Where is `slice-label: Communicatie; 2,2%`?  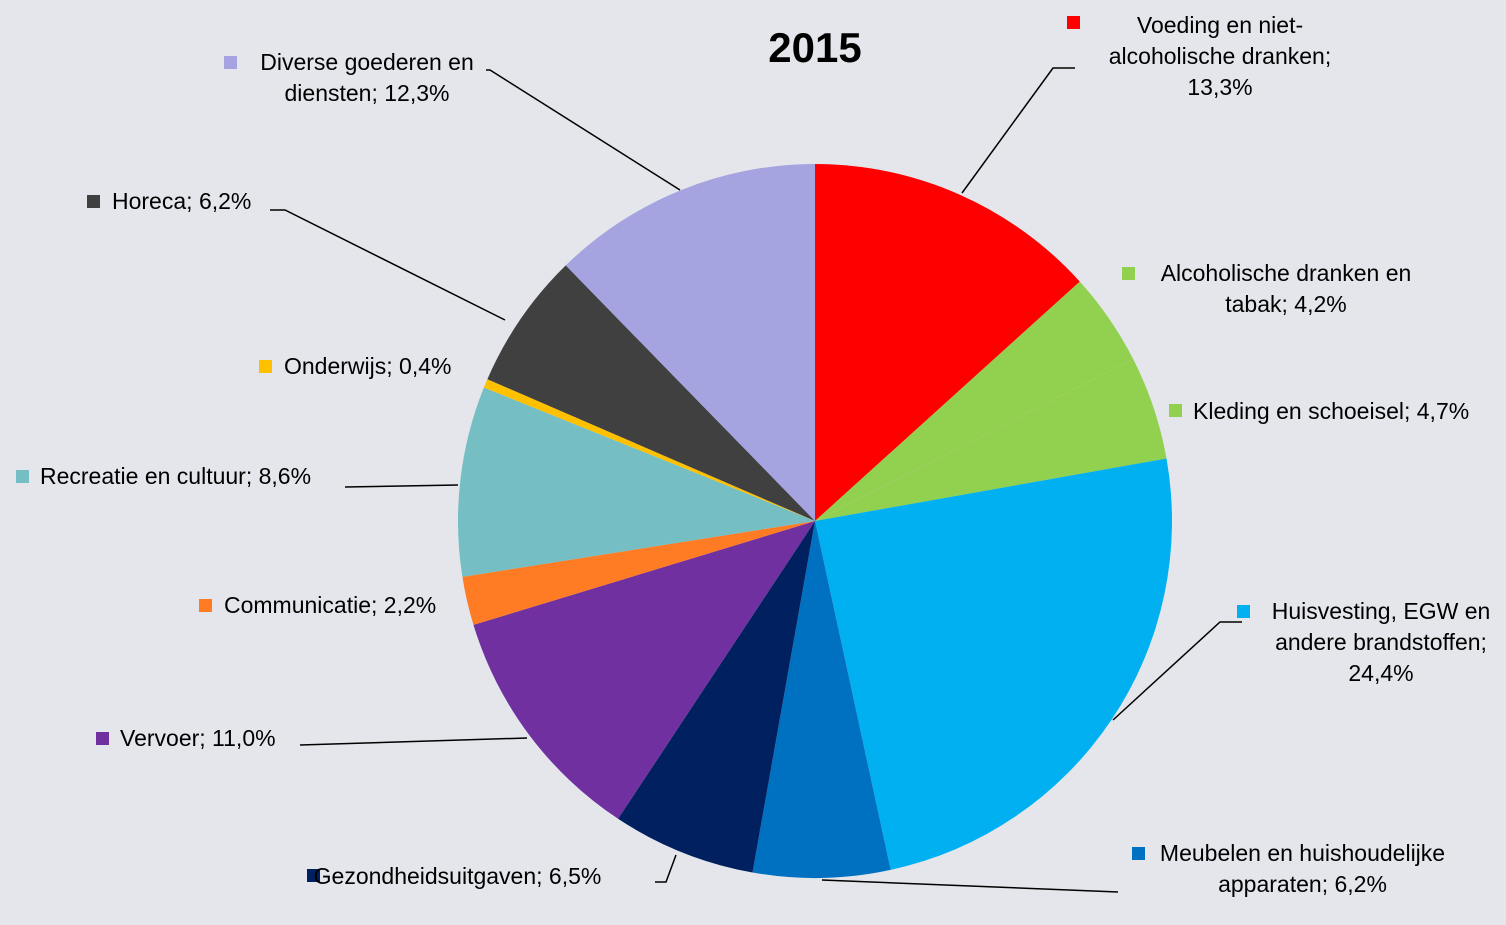
slice-label: Communicatie; 2,2% is located at coordinates (374, 605).